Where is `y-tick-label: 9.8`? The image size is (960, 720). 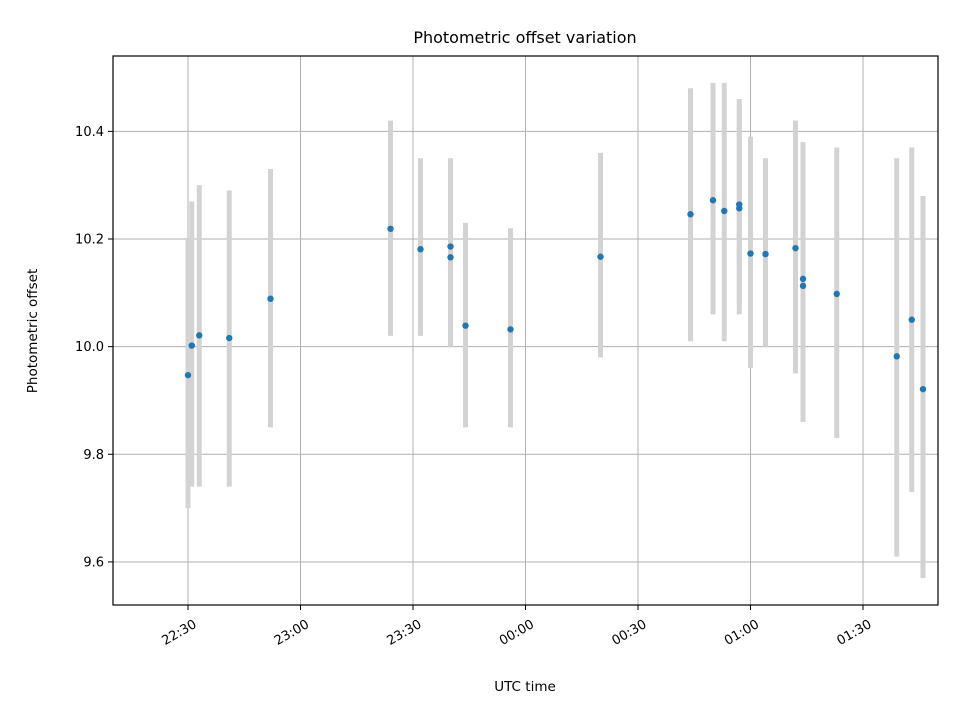
y-tick-label: 9.8 is located at coordinates (93, 455).